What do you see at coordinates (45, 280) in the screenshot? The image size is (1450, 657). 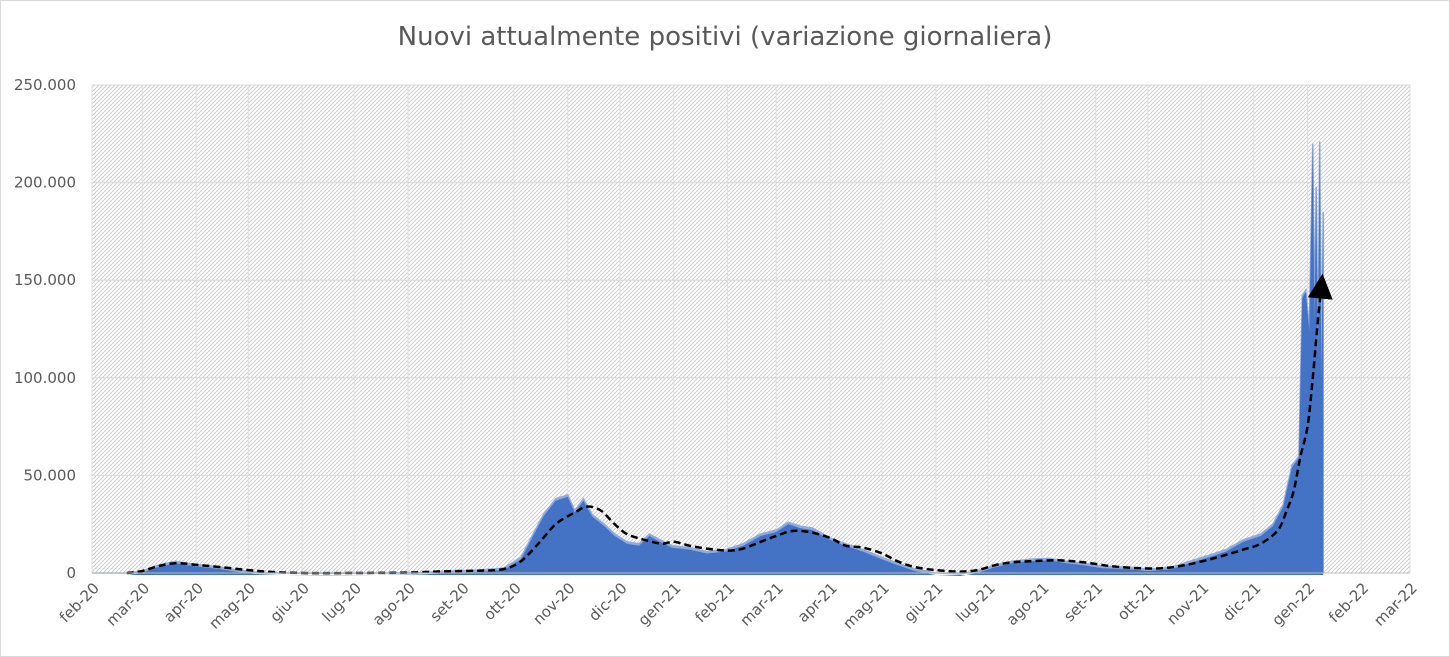 I see `y-tick-label: 150.000` at bounding box center [45, 280].